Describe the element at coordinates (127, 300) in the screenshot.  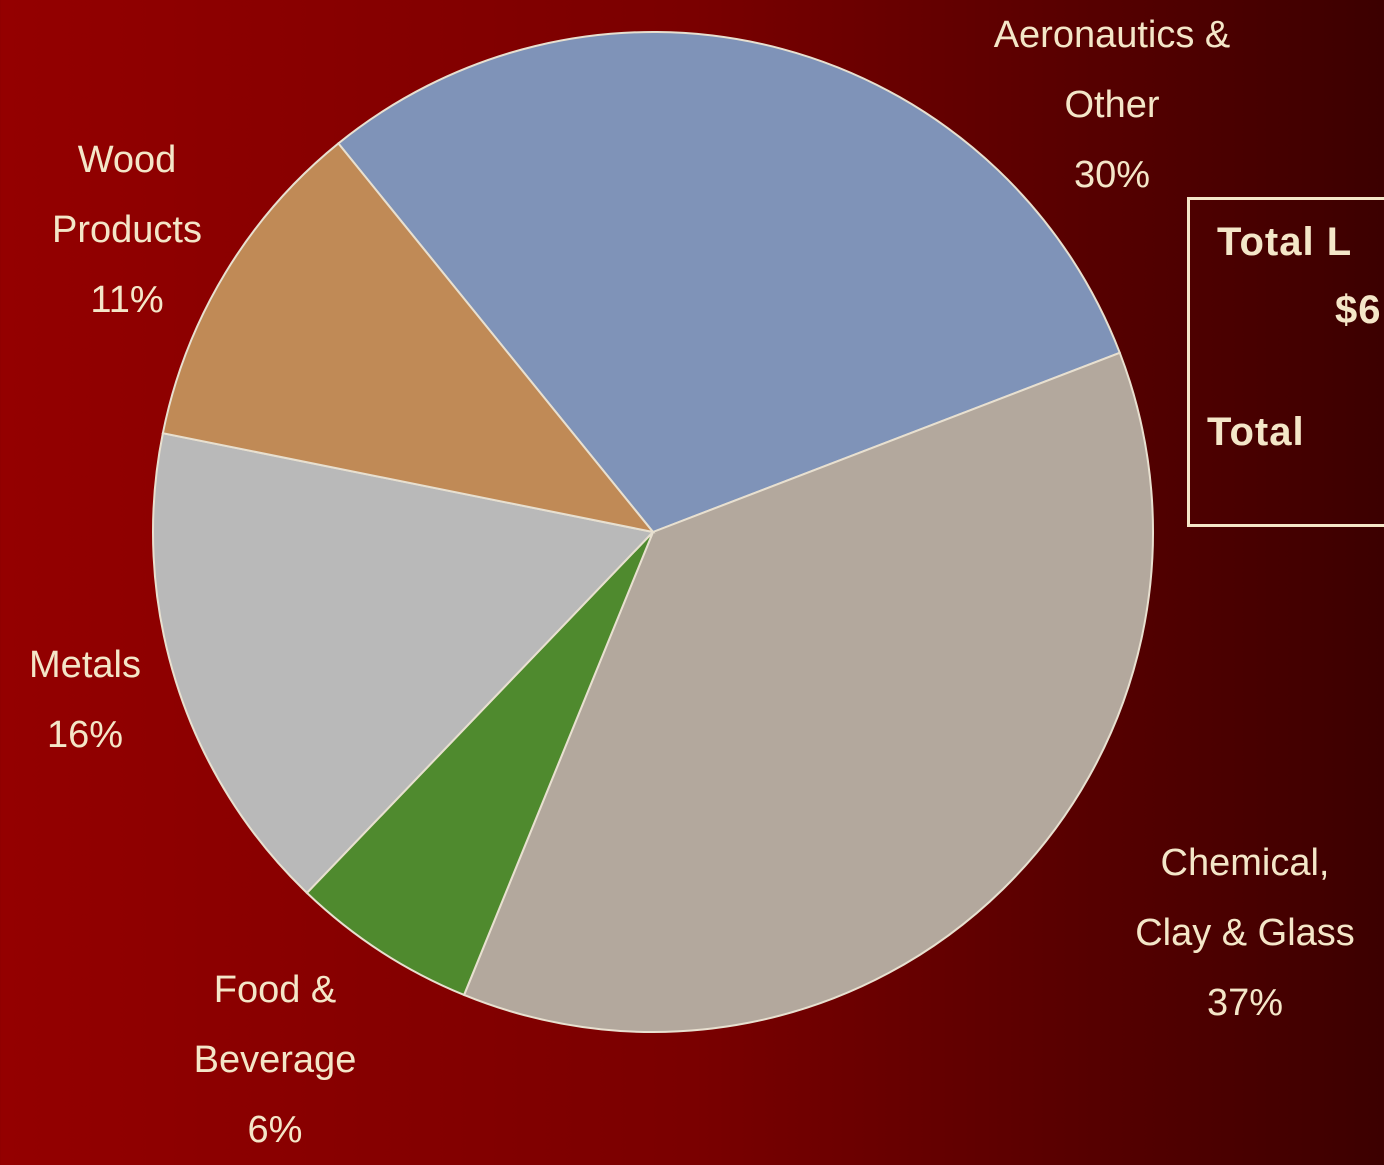
I see `slice-percent: 11%` at that location.